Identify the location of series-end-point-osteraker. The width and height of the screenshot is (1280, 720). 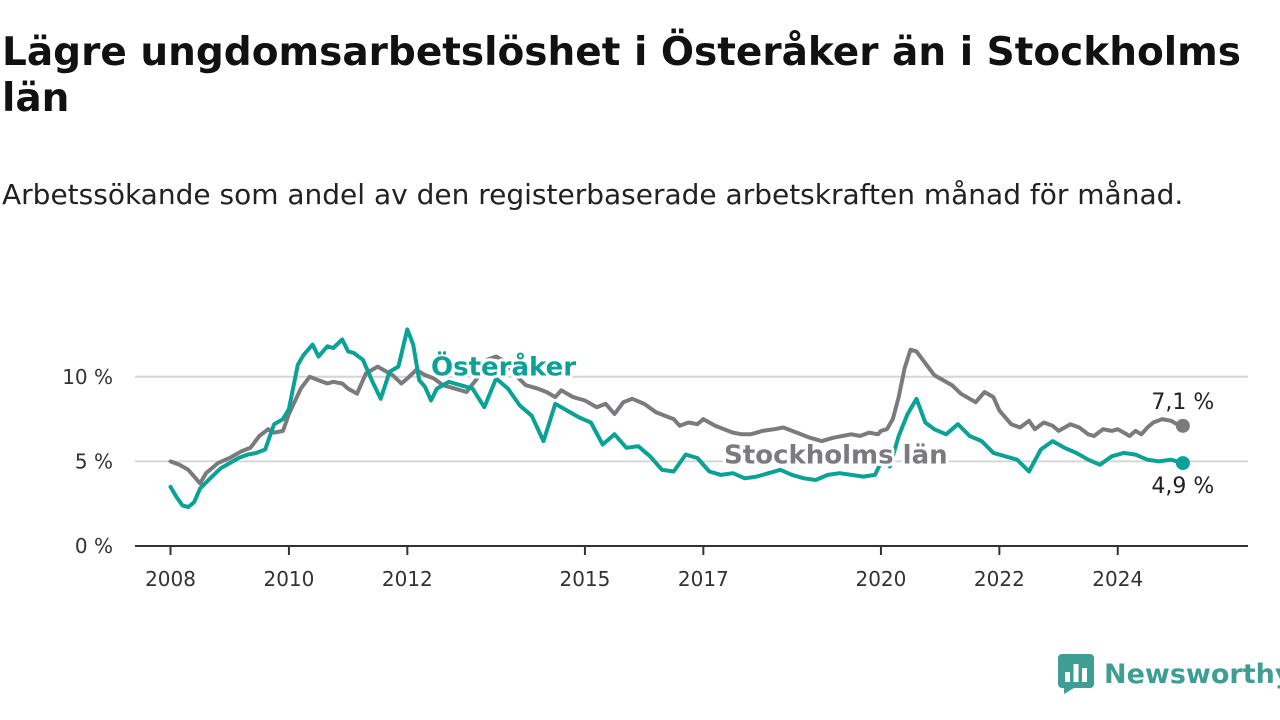
(1182, 463).